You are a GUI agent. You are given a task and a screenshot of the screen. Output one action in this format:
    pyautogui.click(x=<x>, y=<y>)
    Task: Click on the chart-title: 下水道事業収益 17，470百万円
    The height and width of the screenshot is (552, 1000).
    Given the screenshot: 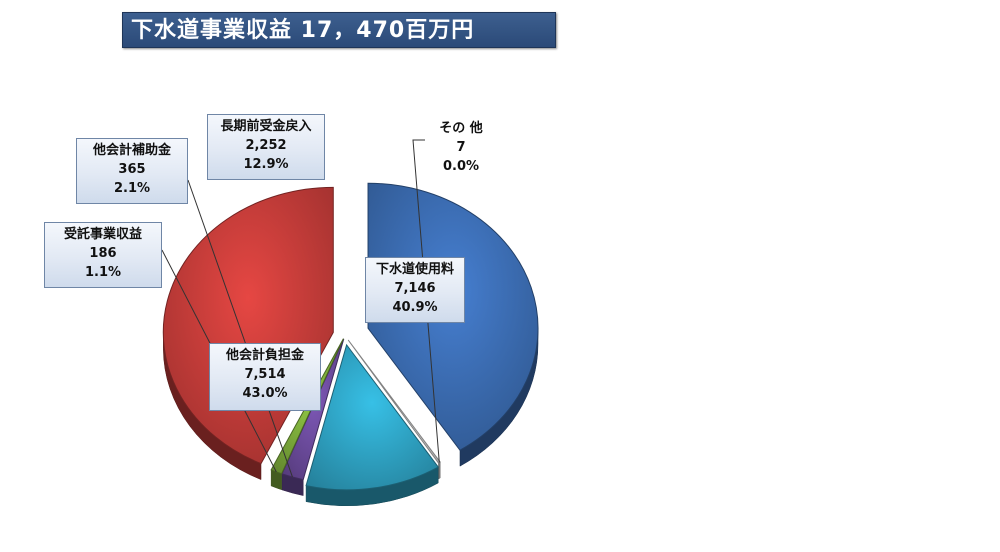 What is the action you would take?
    pyautogui.click(x=339, y=30)
    